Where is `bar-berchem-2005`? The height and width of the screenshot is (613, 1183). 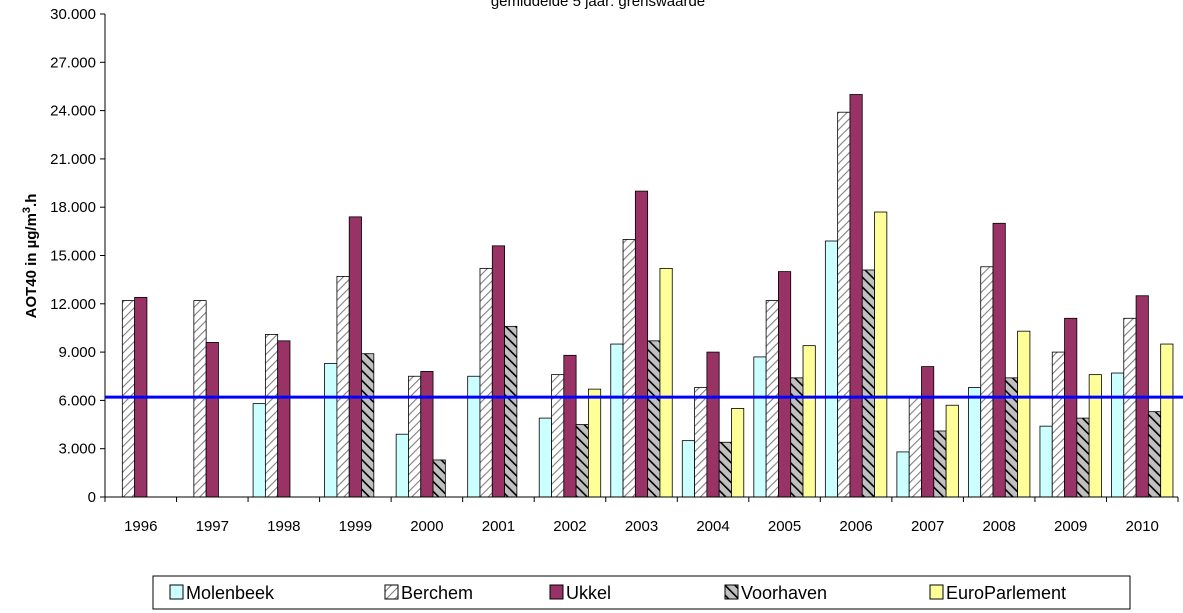 bar-berchem-2005 is located at coordinates (772, 399).